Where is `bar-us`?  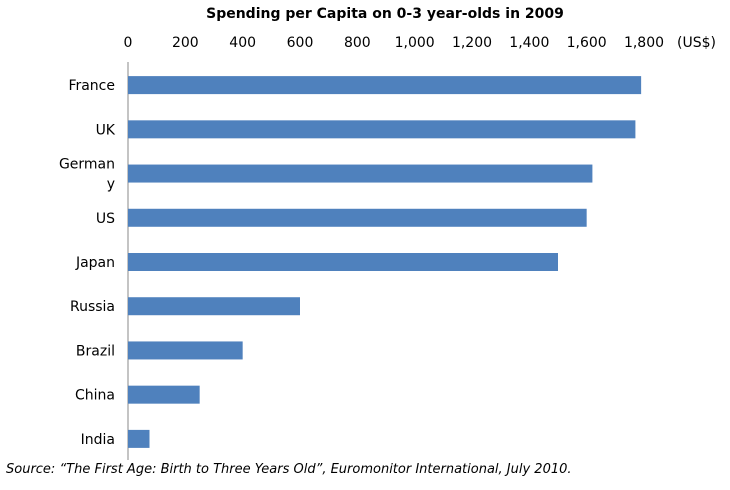
bar-us is located at coordinates (357, 217).